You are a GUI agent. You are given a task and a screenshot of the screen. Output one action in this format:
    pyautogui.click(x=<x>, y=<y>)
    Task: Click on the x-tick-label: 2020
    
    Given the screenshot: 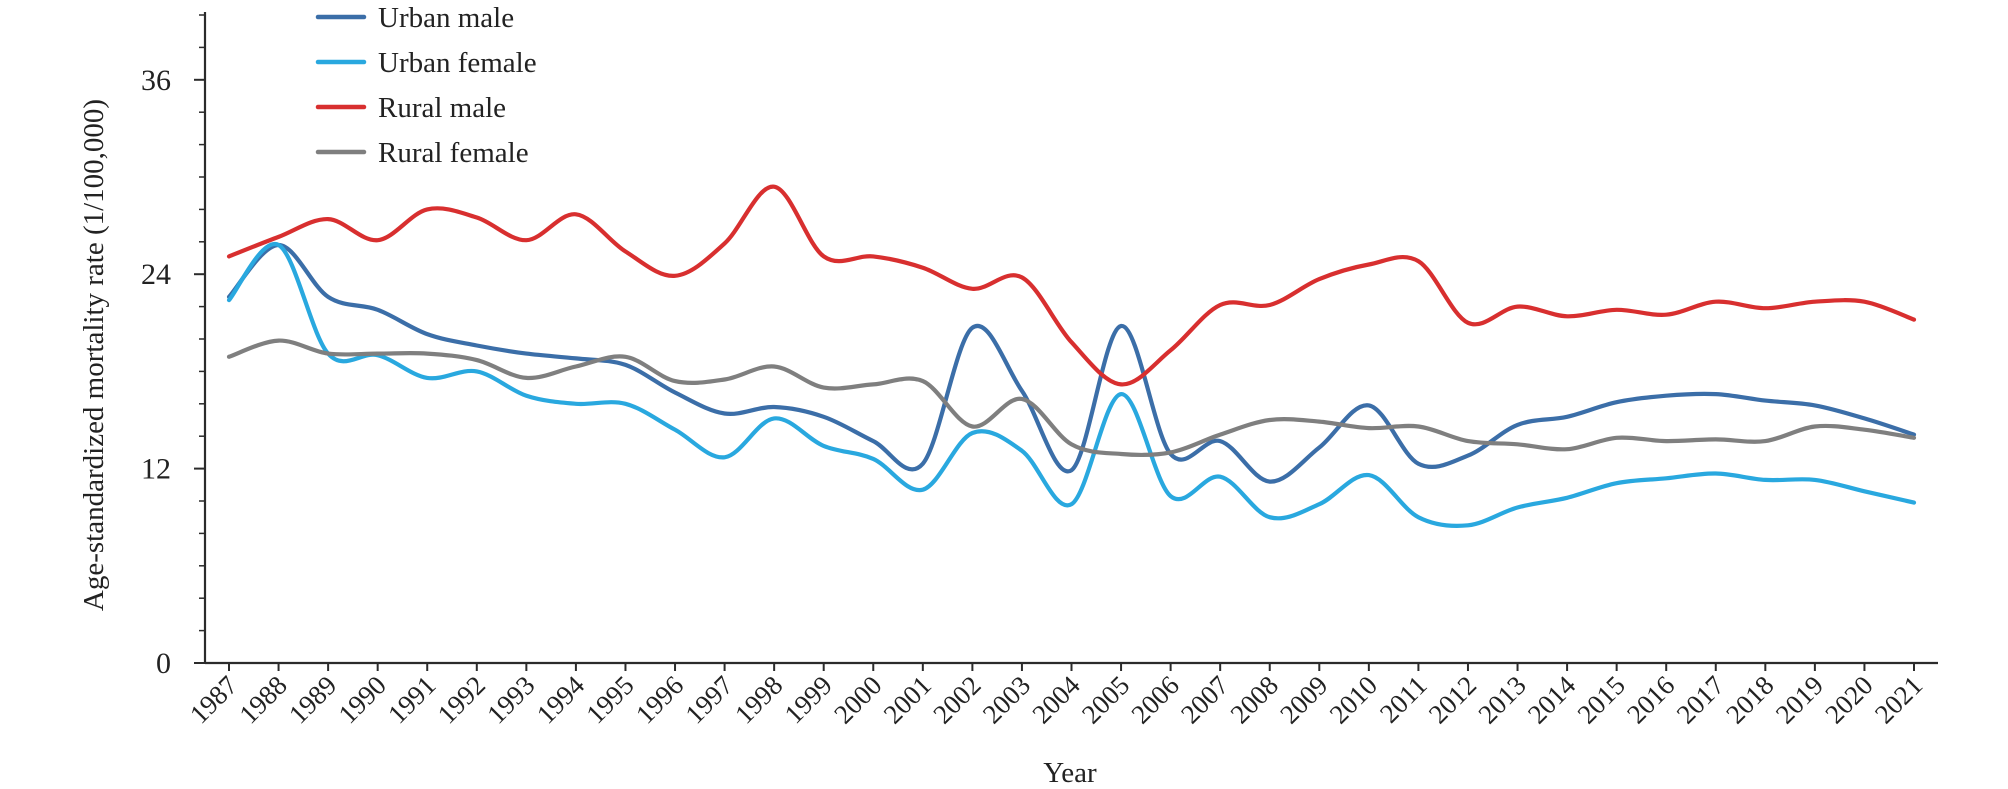 What is the action you would take?
    pyautogui.click(x=1848, y=699)
    